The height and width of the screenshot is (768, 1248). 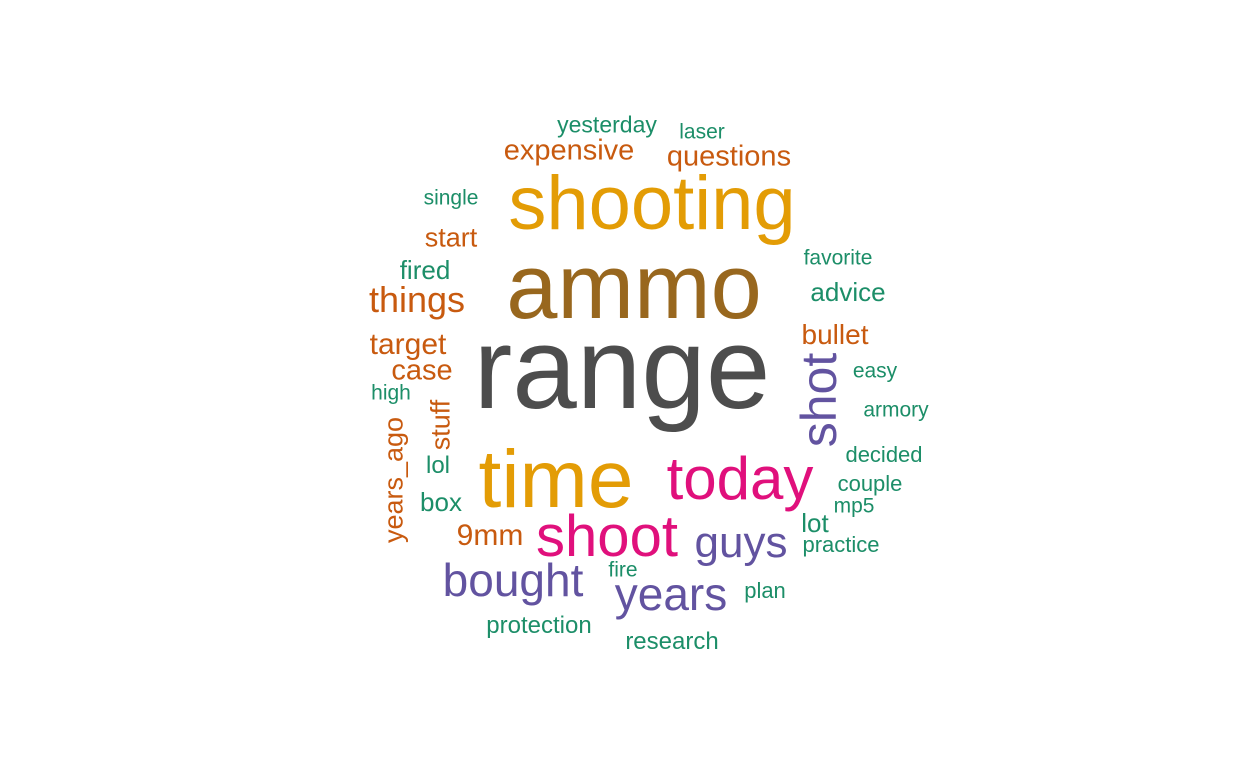 I want to click on word-time: time, so click(x=556, y=479).